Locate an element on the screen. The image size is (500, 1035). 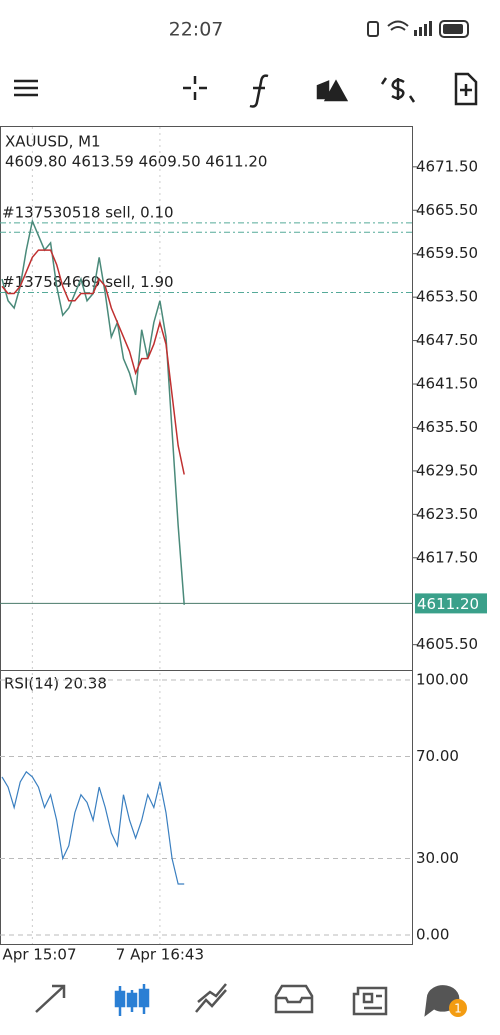
order-label: #137530518 sell, 0.10 is located at coordinates (88, 212).